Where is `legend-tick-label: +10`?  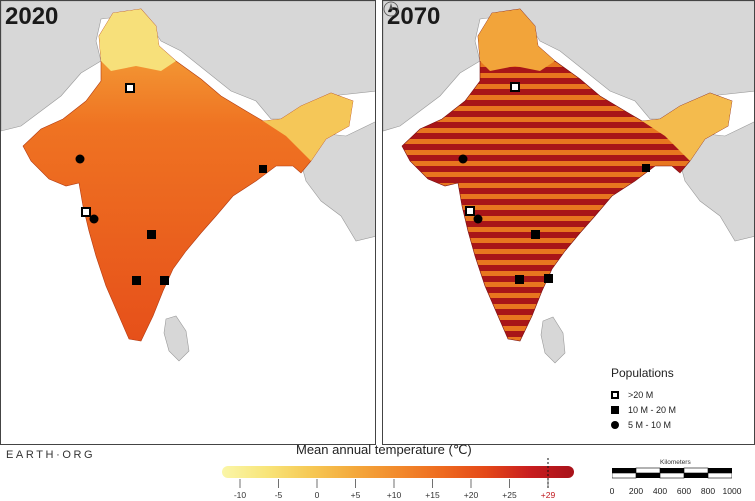
legend-tick-label: +10 is located at coordinates (394, 495).